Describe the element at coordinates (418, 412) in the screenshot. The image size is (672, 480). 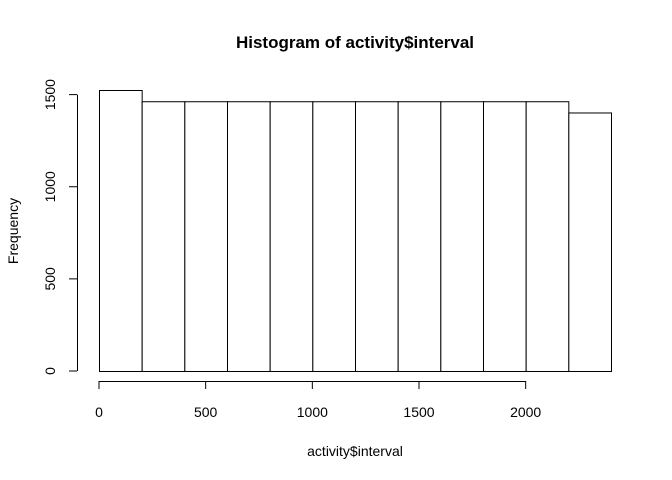
I see `x-tick-label: 1500` at that location.